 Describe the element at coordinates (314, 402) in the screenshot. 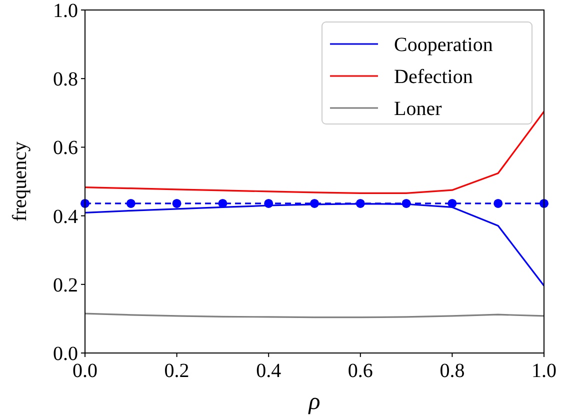

I see `x-axis-title: ρ` at that location.